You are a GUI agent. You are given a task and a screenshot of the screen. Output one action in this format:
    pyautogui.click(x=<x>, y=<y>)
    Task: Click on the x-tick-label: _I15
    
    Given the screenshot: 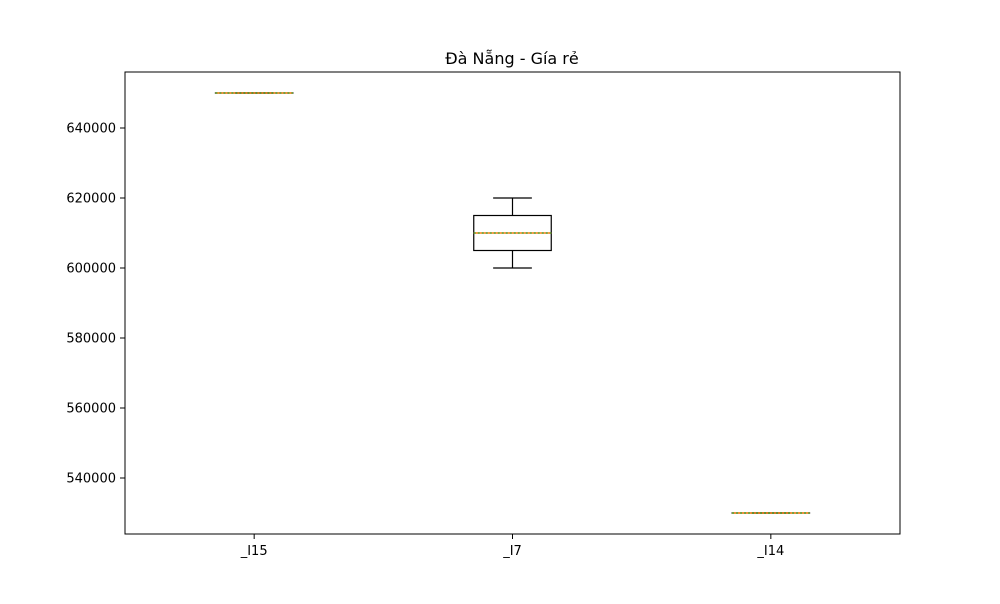 What is the action you would take?
    pyautogui.click(x=254, y=551)
    